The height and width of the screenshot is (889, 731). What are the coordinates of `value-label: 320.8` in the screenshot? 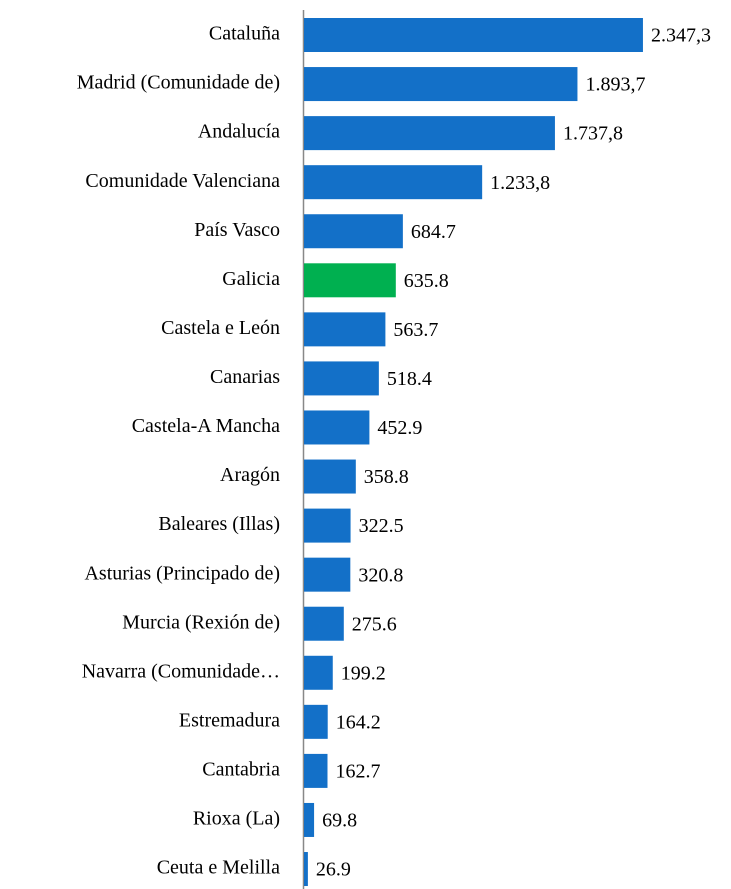 It's located at (380, 575).